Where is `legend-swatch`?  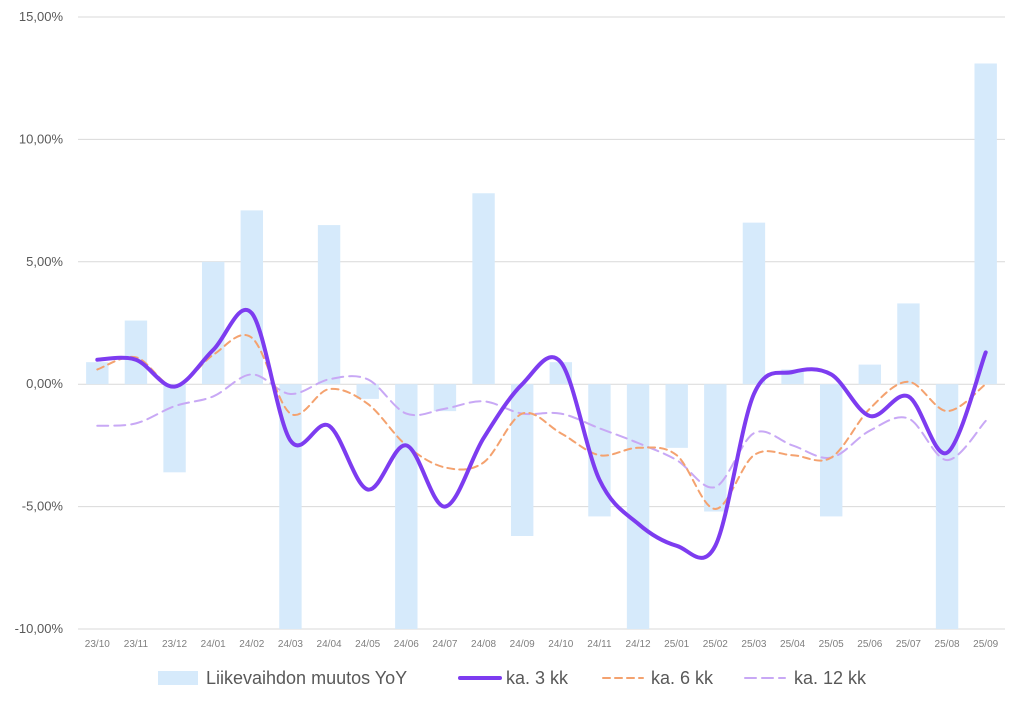 legend-swatch is located at coordinates (178, 678).